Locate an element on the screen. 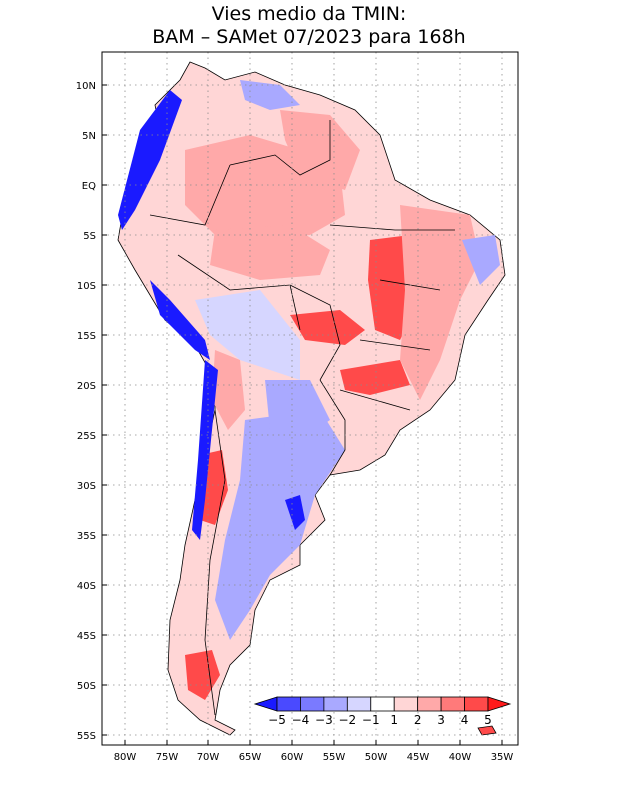 This screenshot has width=618, height=800. longitude-tick-labels: 80W 75W 70W 65W 60W 55W 50W 45W 40W 35W is located at coordinates (314, 751).